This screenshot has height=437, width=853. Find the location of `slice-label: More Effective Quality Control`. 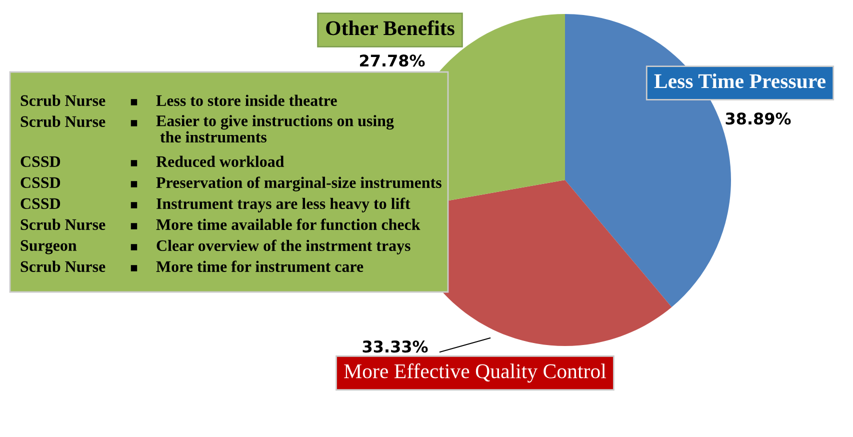

slice-label: More Effective Quality Control is located at coordinates (475, 373).